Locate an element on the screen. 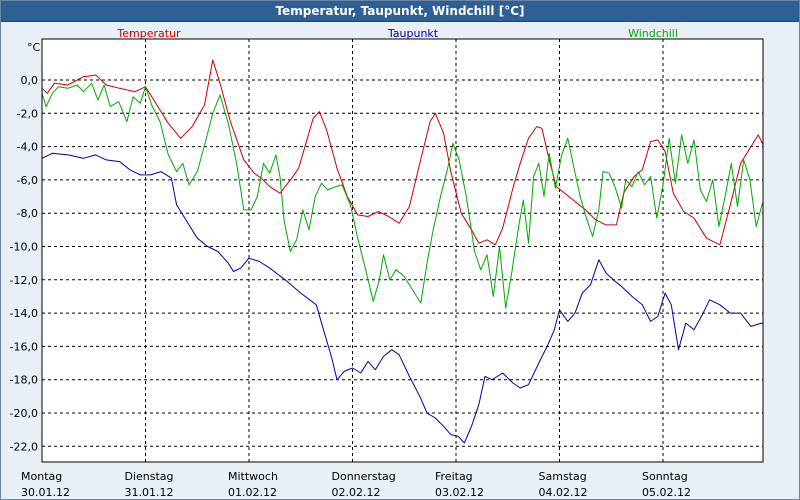  y-tick-label: -22,0 is located at coordinates (24, 446).